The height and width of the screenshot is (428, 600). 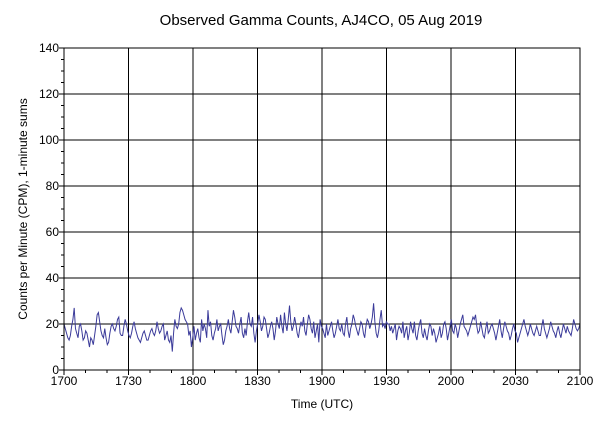 I want to click on x-tick-label: 1800, so click(x=193, y=381).